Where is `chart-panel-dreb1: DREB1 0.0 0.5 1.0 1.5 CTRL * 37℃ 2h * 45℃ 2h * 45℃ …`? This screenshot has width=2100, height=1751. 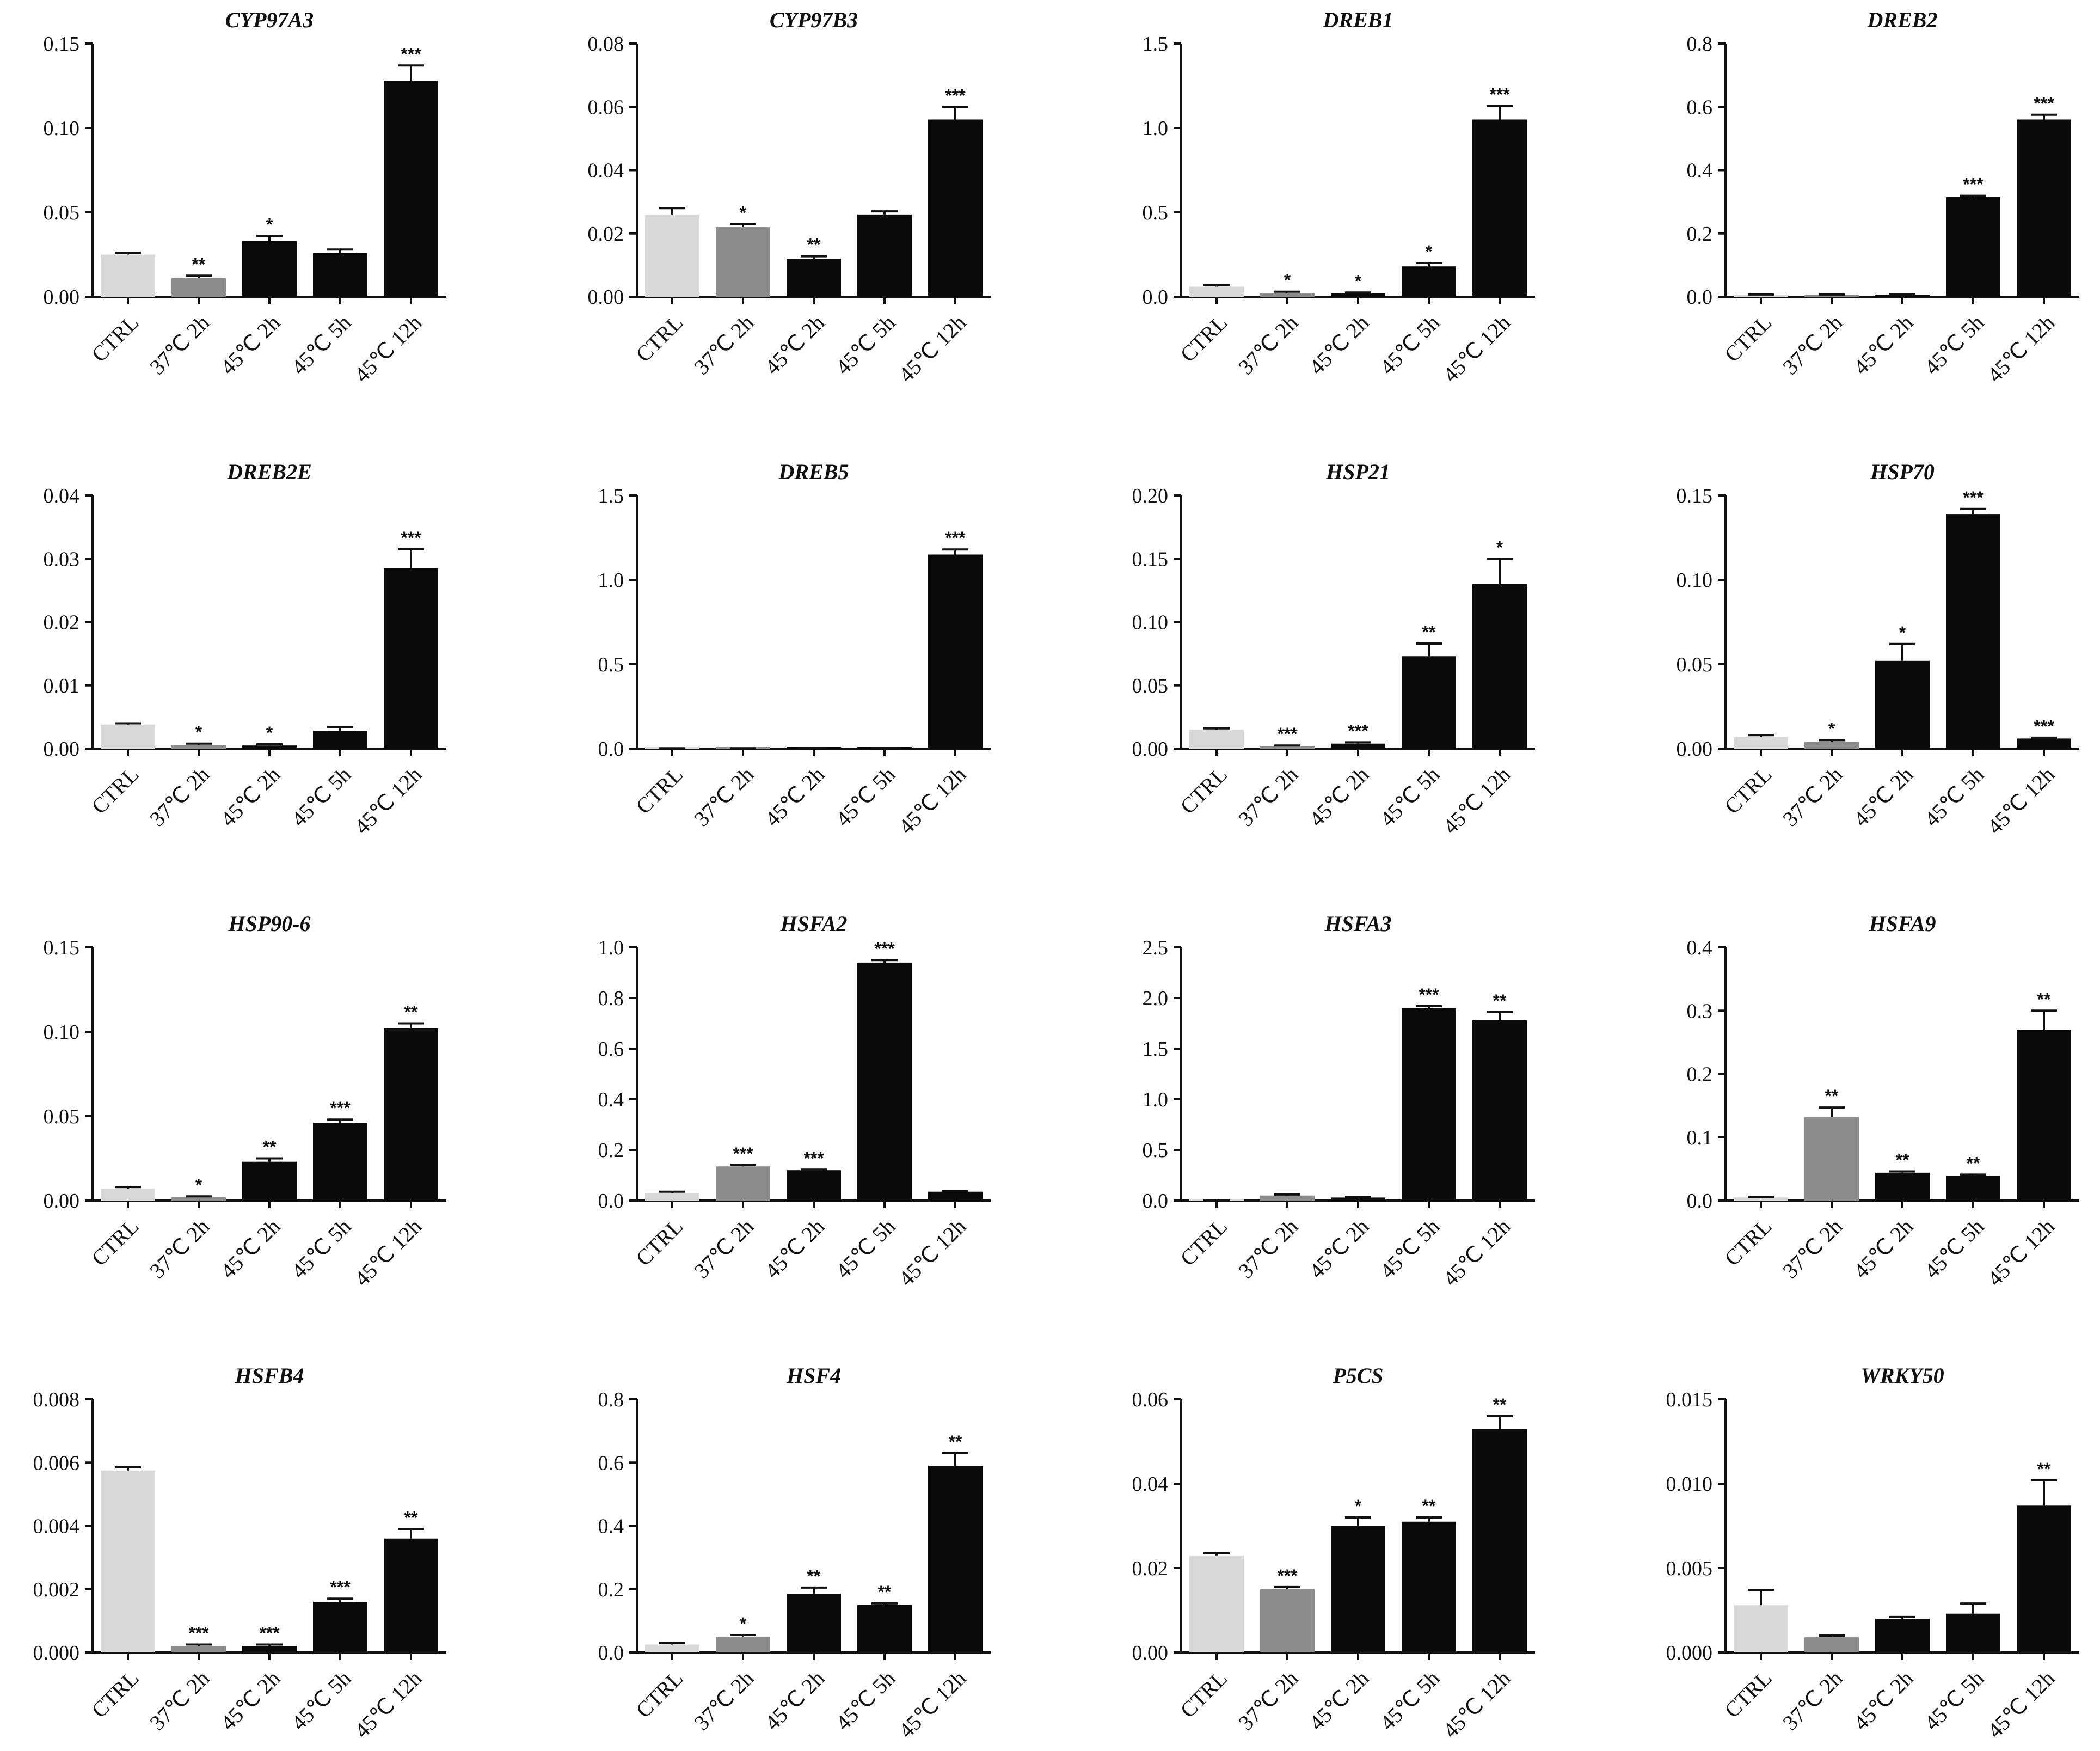
chart-panel-dreb1: DREB1 0.0 0.5 1.0 1.5 CTRL * 37℃ 2h * 45℃ 2h * 45℃ … is located at coordinates (1339, 197).